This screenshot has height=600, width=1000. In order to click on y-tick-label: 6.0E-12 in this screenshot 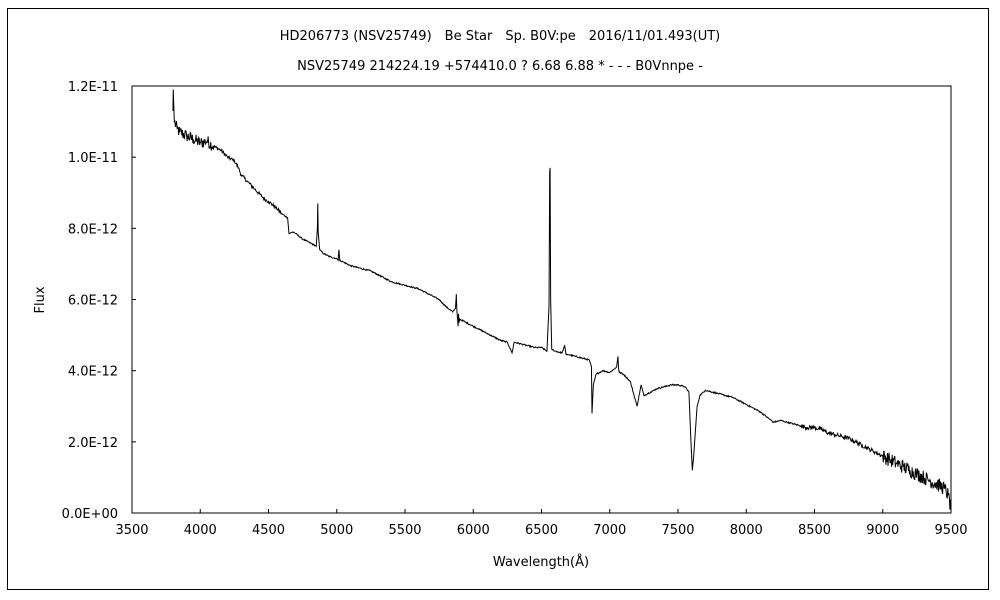, I will do `click(93, 301)`.